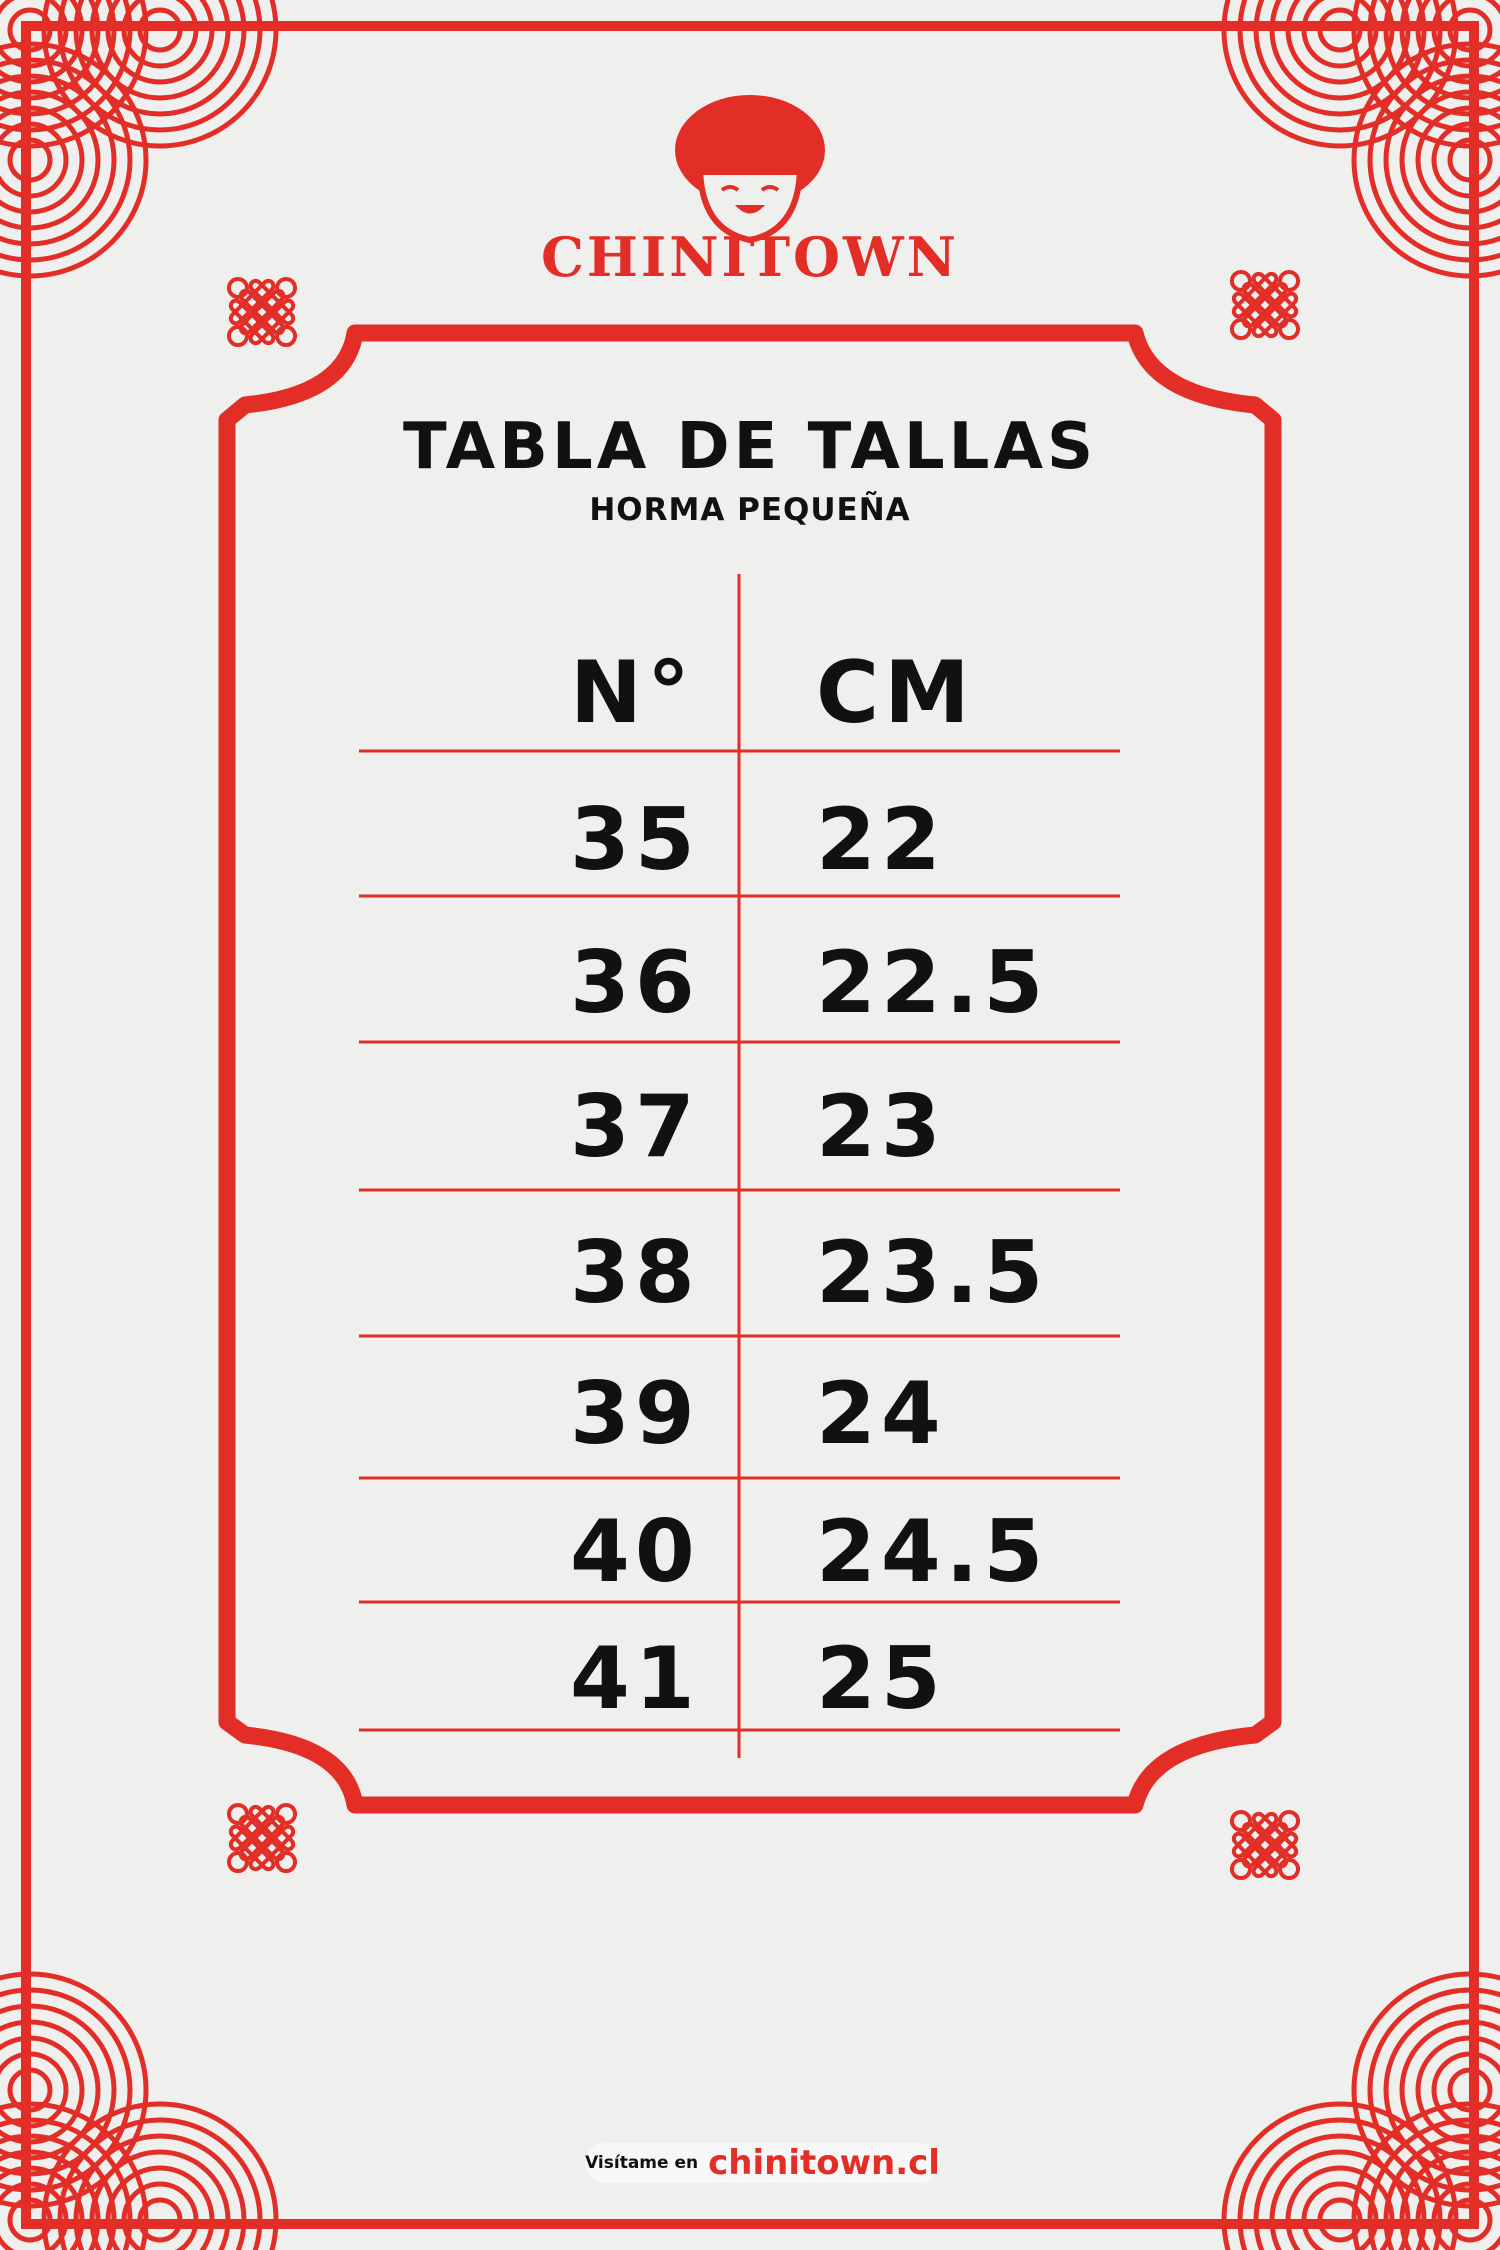 The image size is (1500, 2250). What do you see at coordinates (632, 693) in the screenshot?
I see `header-number: N°` at bounding box center [632, 693].